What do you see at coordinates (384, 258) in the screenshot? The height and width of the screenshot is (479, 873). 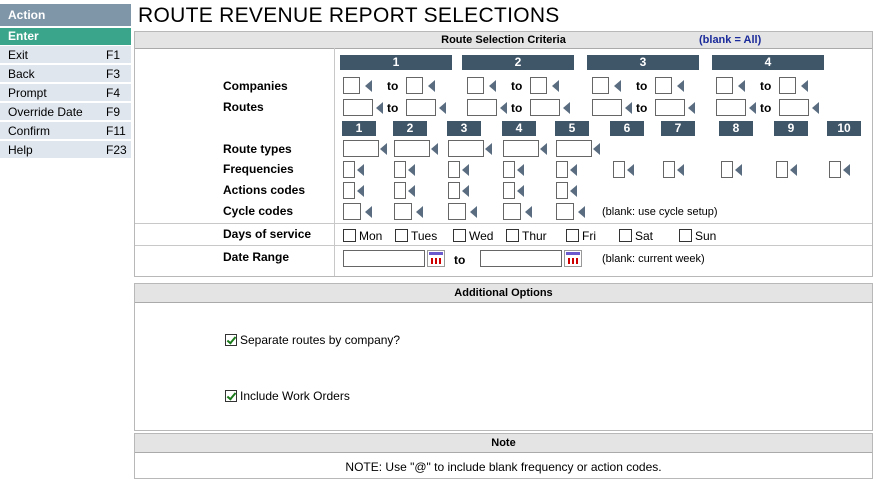 I see `date-from-input` at bounding box center [384, 258].